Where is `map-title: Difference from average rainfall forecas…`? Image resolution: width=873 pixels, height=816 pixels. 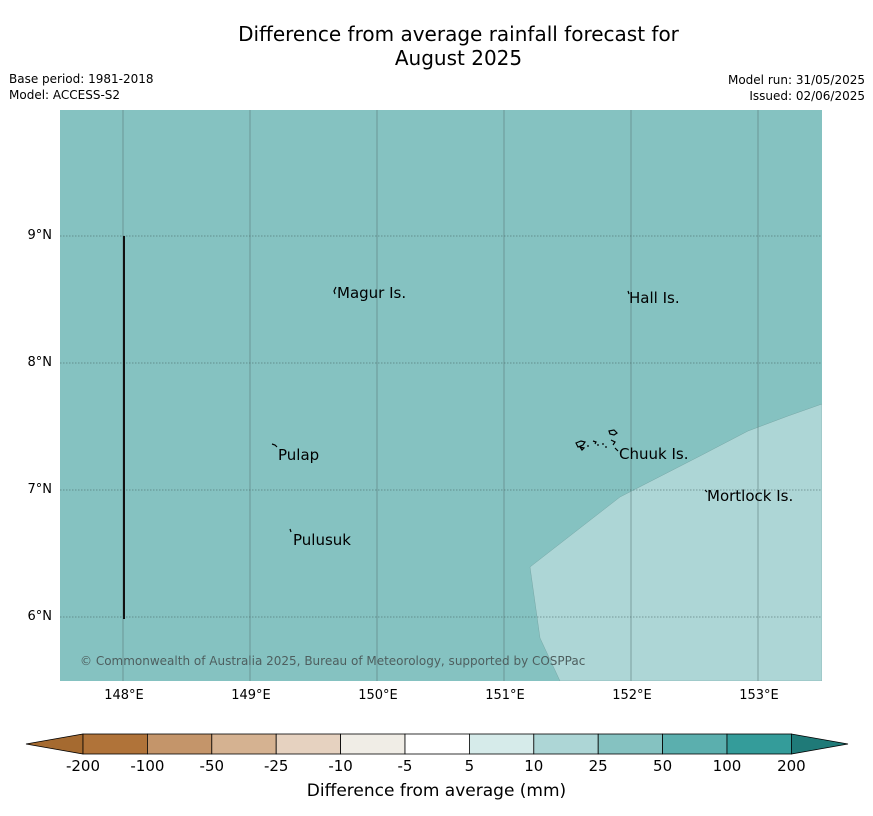 map-title: Difference from average rainfall forecas… is located at coordinates (436, 46).